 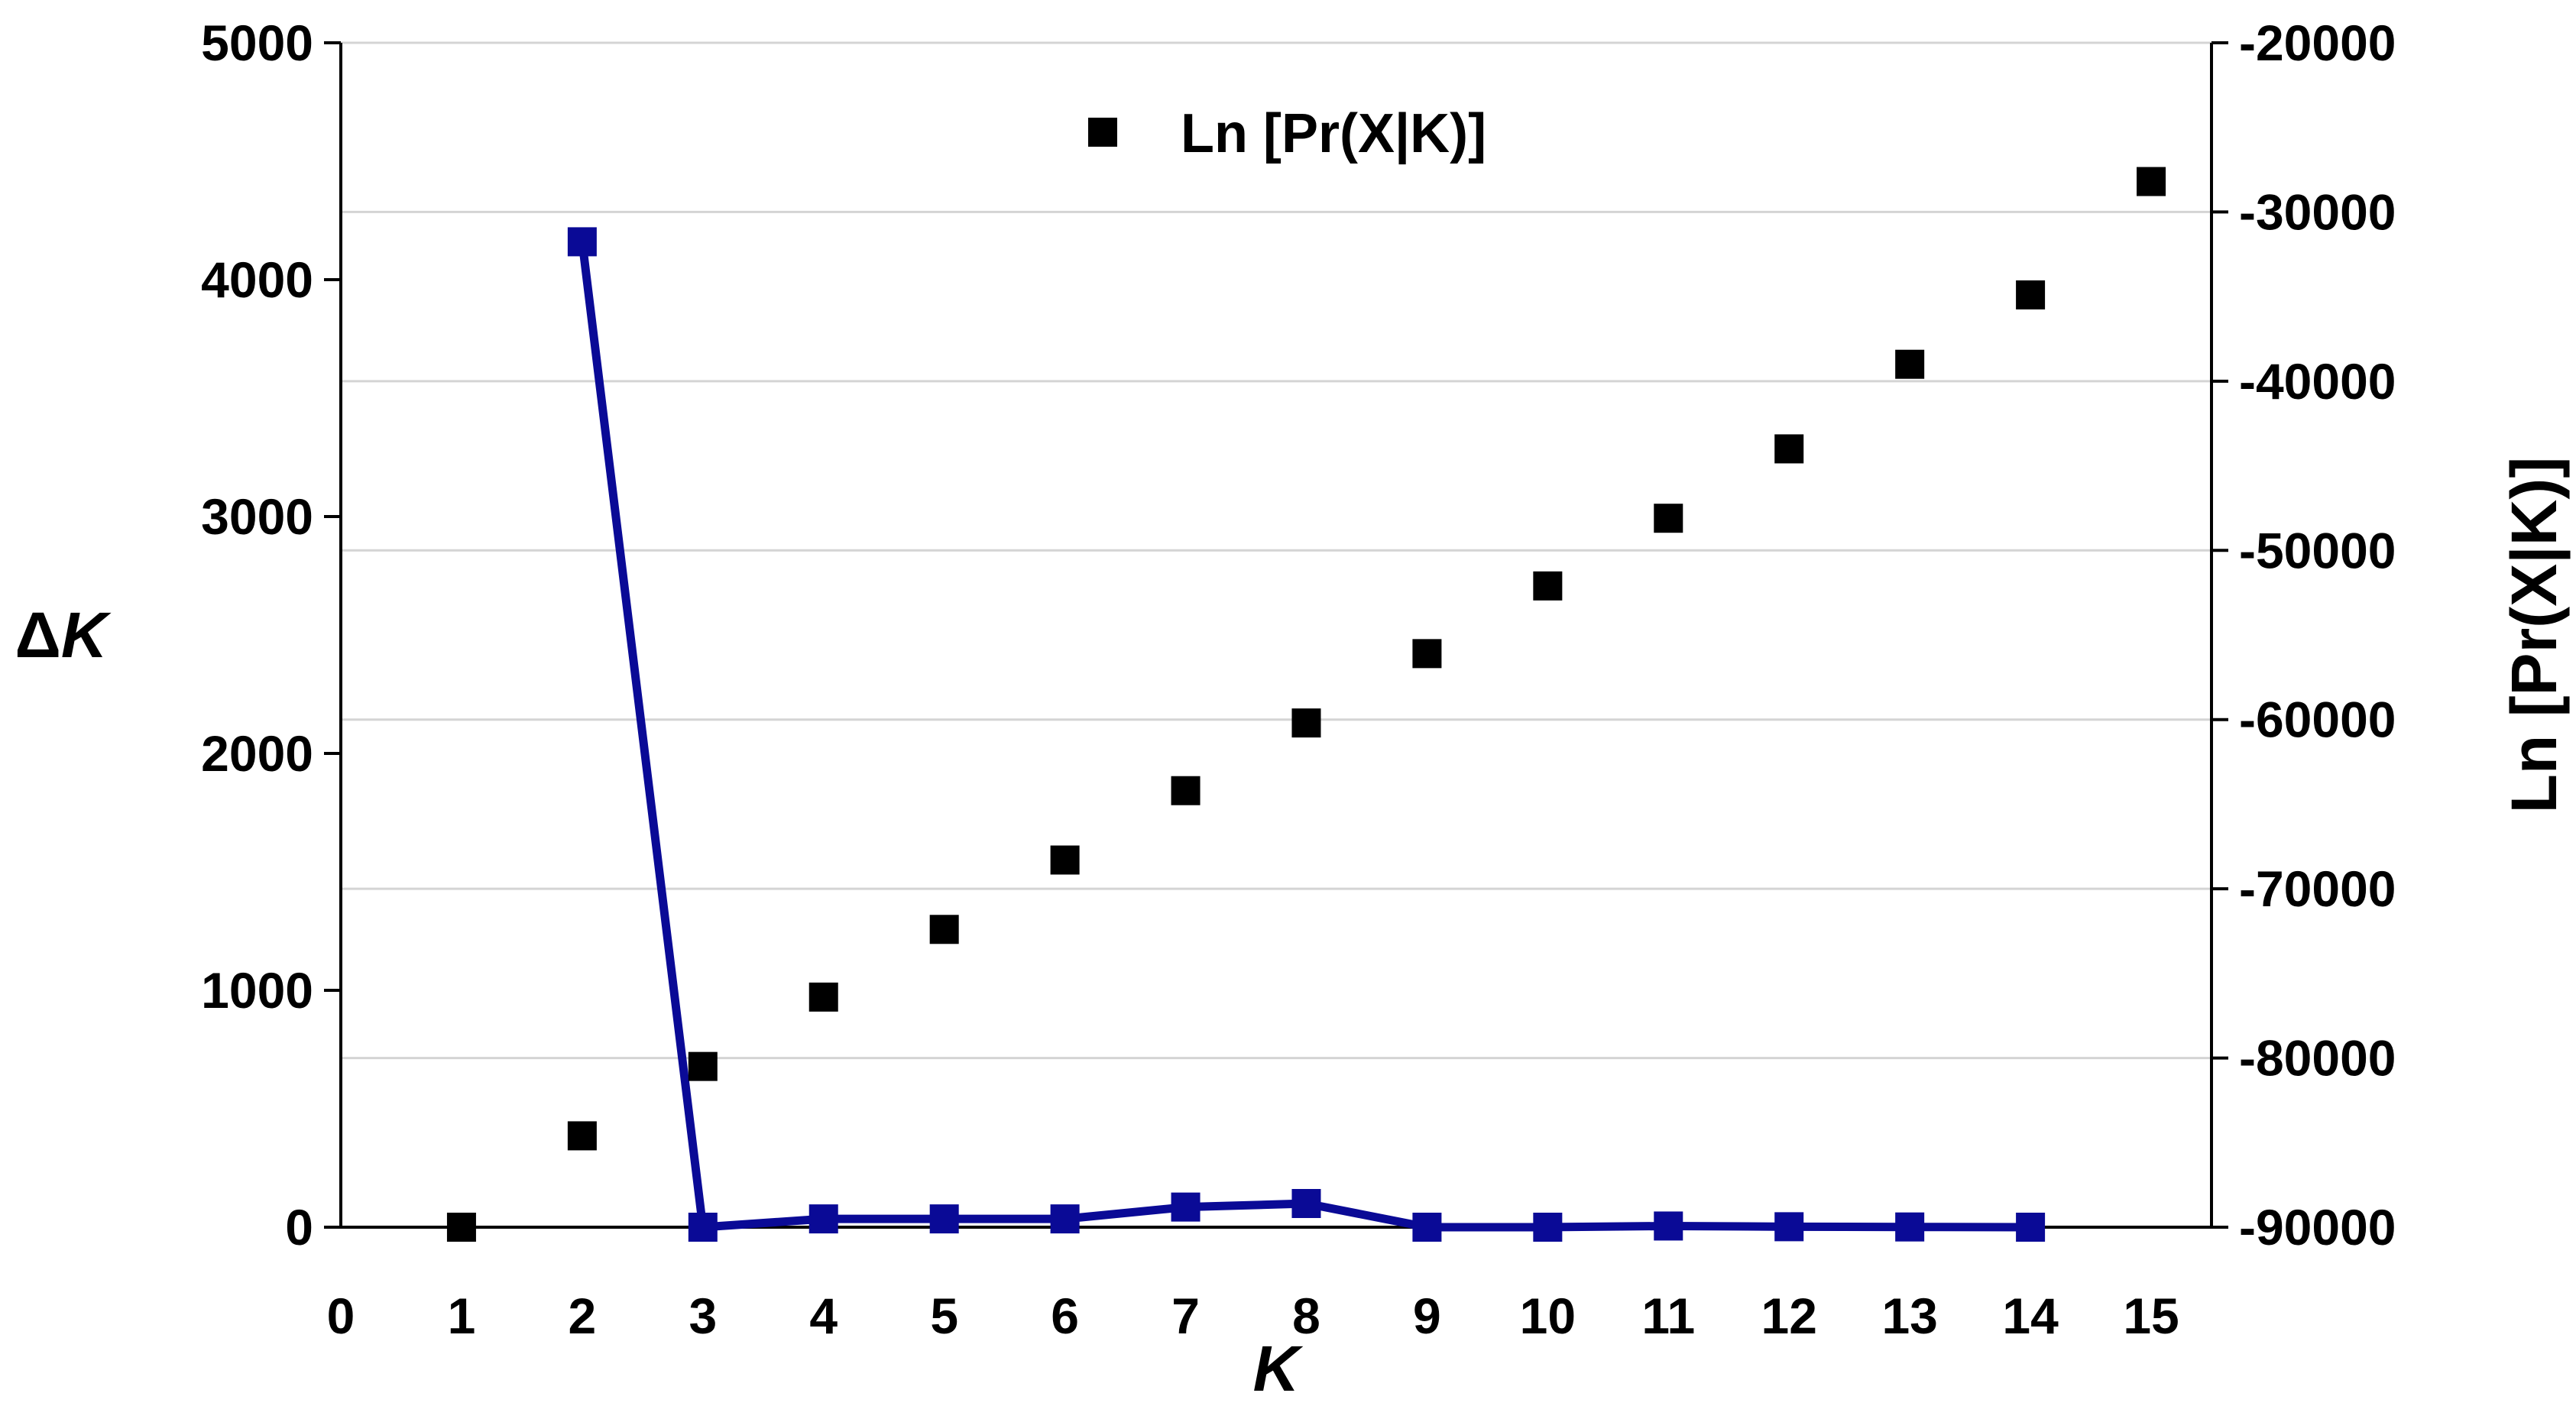 I want to click on x-tick-label: 0, so click(x=341, y=1316).